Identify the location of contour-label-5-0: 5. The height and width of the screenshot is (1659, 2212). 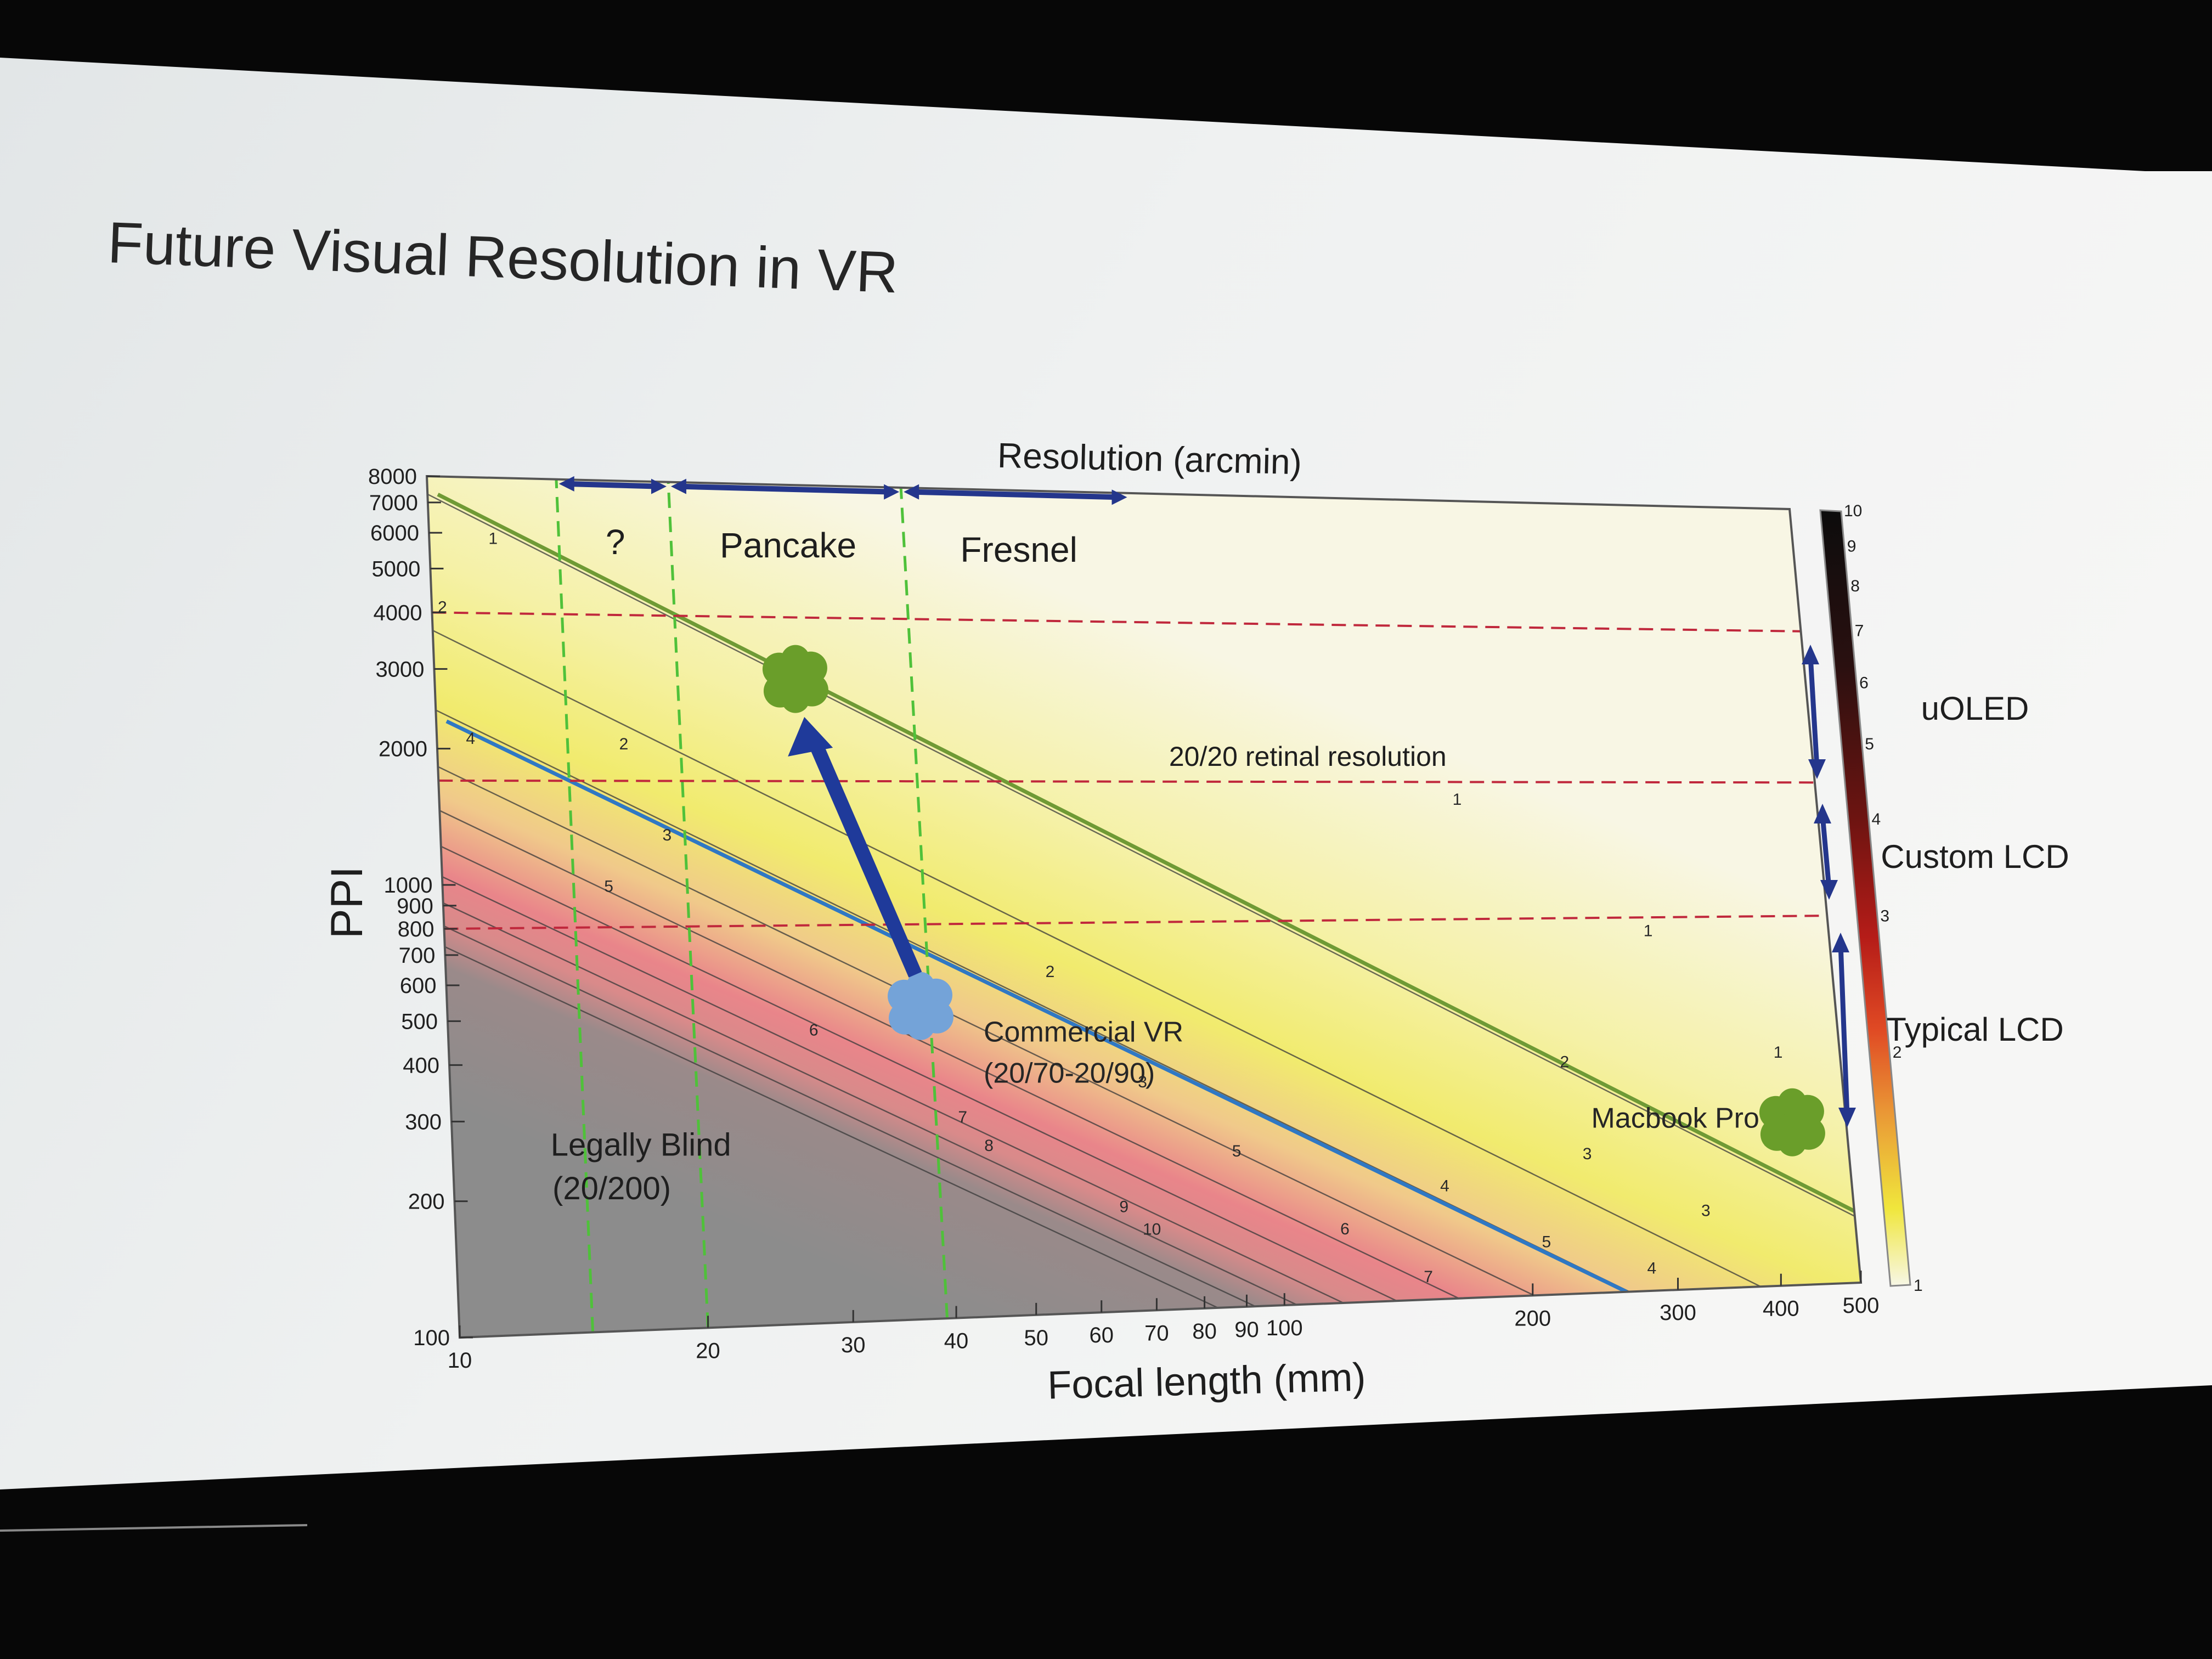
(1237, 1151).